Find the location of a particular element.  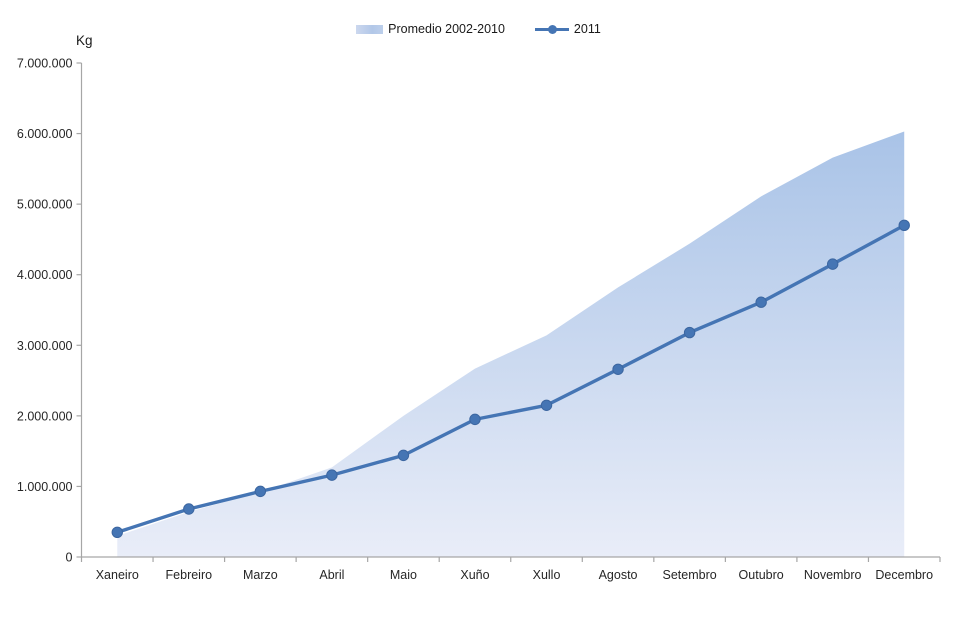

x-tick-label: Marzo is located at coordinates (260, 575).